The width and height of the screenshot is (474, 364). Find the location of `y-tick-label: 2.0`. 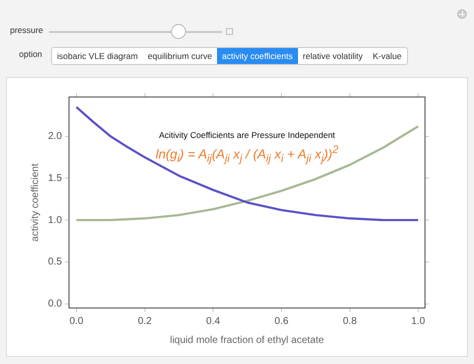

y-tick-label: 2.0 is located at coordinates (55, 136).